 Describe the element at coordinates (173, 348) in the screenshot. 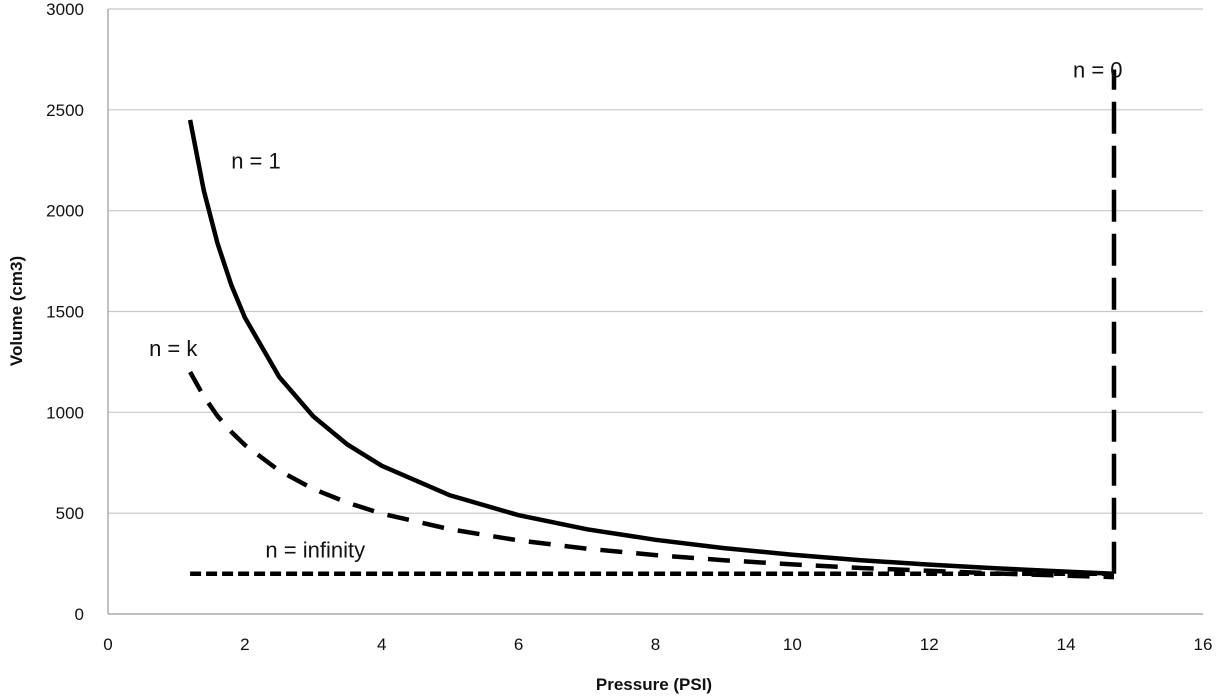

I see `annotation-label: n = k` at that location.